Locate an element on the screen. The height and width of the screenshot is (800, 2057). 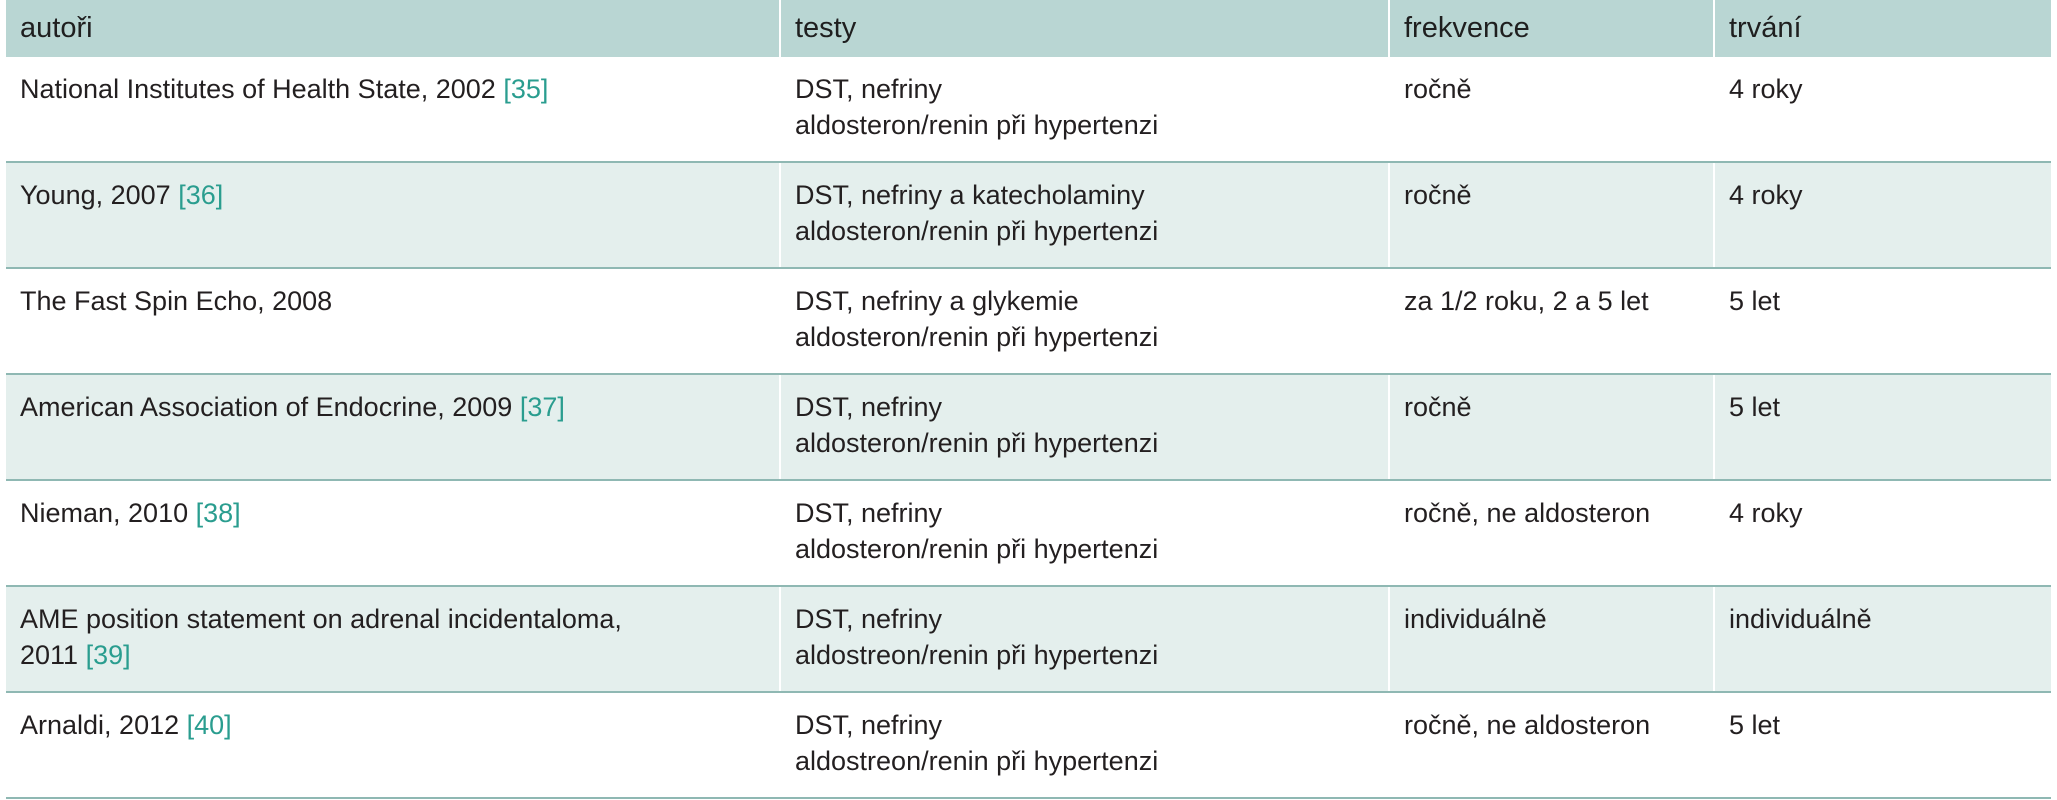
reference-link: [38] is located at coordinates (218, 513).